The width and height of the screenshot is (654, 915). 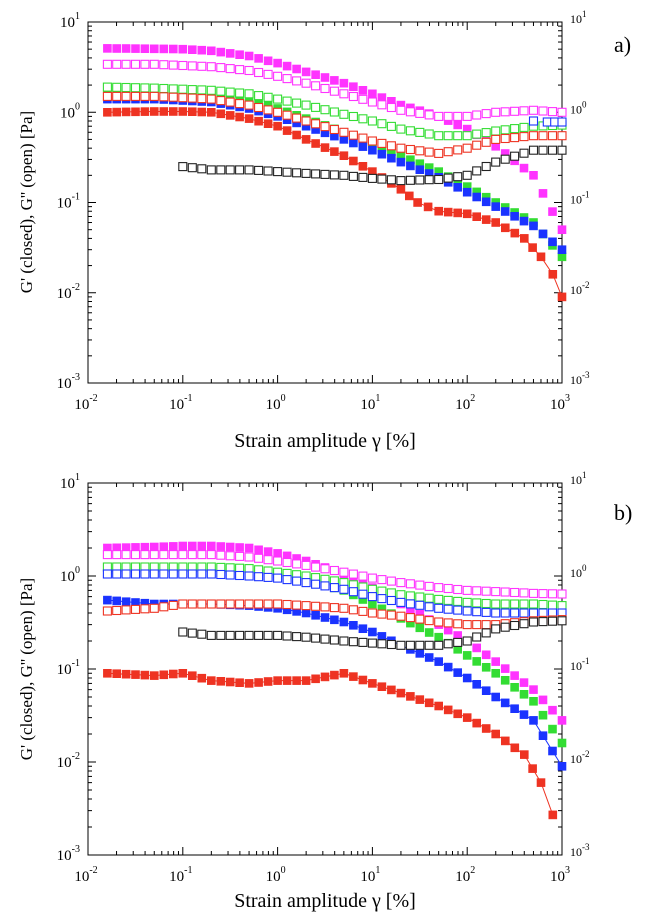 I want to click on y-tick-label-right: 10⁰, so click(x=578, y=571).